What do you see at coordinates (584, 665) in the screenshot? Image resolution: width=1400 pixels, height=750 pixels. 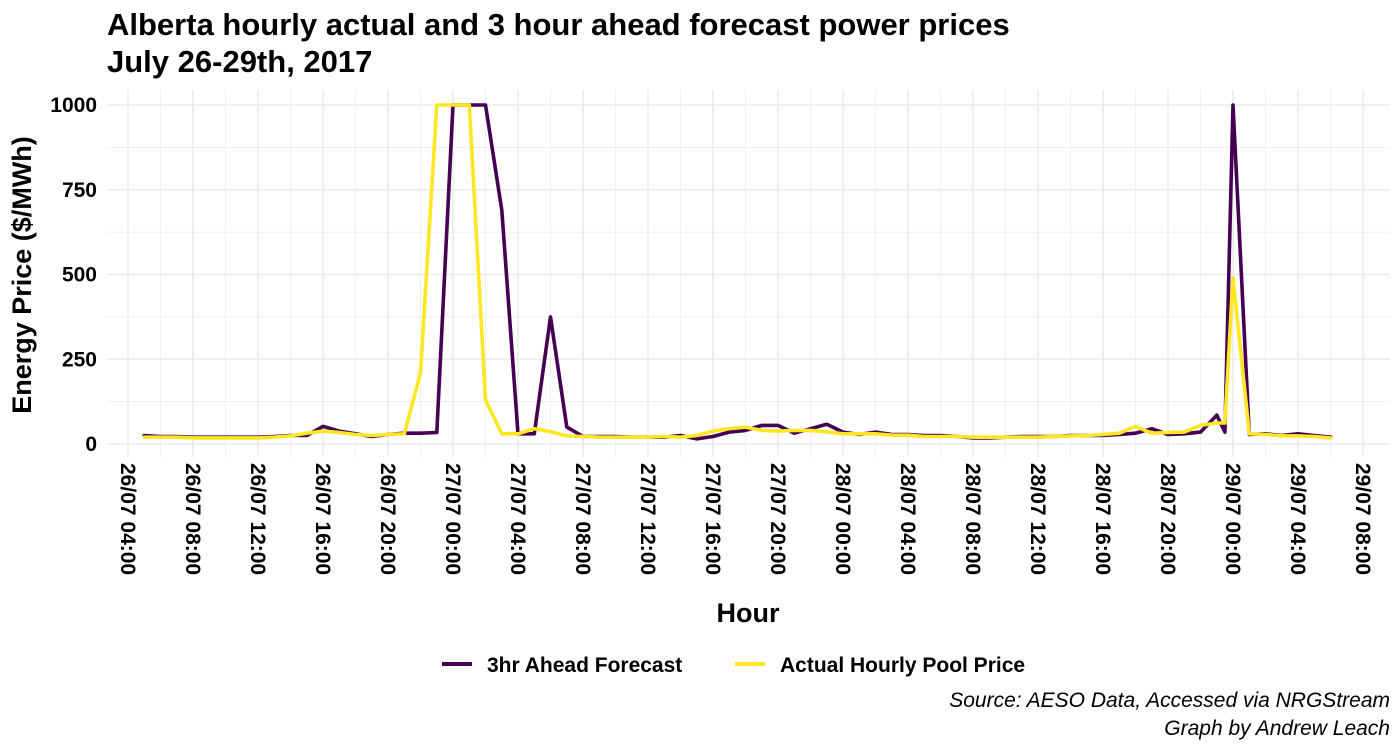 I see `legend-label-forecast: 3hr Ahead Forecast` at bounding box center [584, 665].